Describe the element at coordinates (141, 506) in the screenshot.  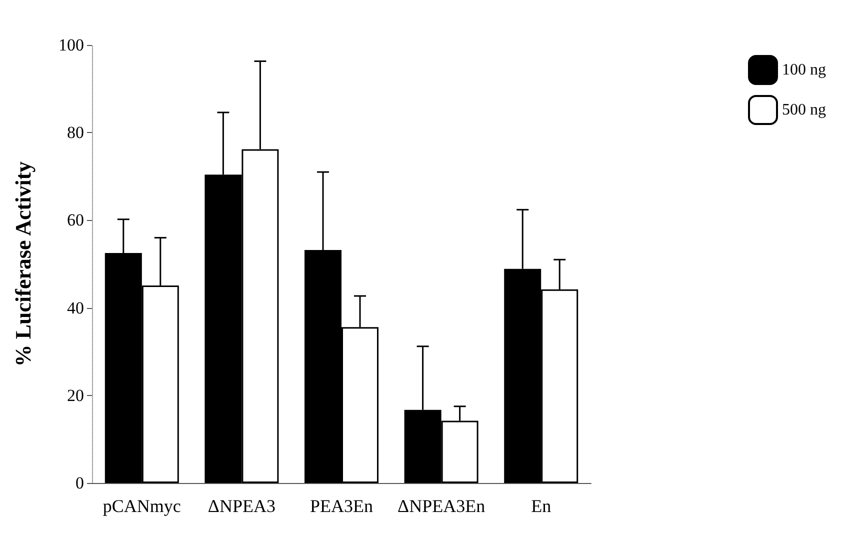
I see `x-tick-label: pCANmyc` at that location.